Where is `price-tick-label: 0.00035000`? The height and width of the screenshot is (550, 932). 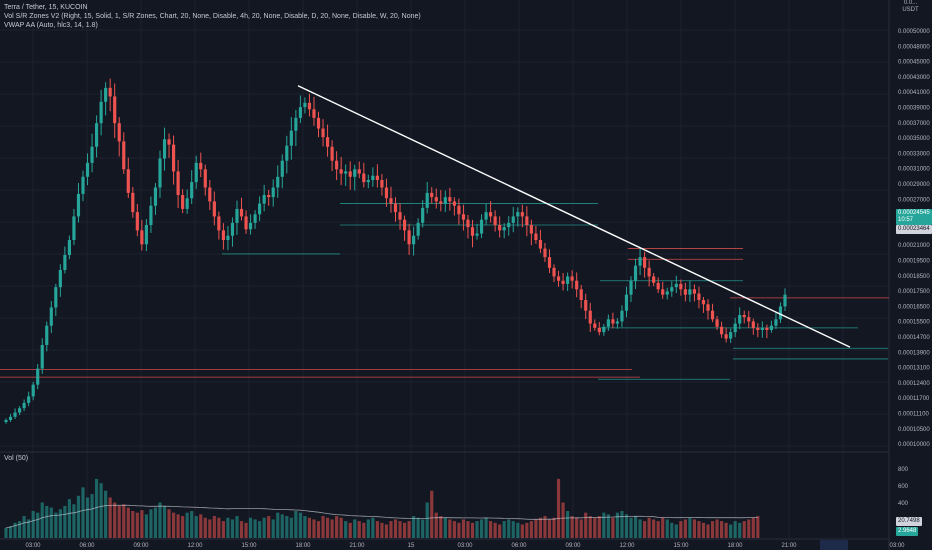 price-tick-label: 0.00035000 is located at coordinates (914, 139).